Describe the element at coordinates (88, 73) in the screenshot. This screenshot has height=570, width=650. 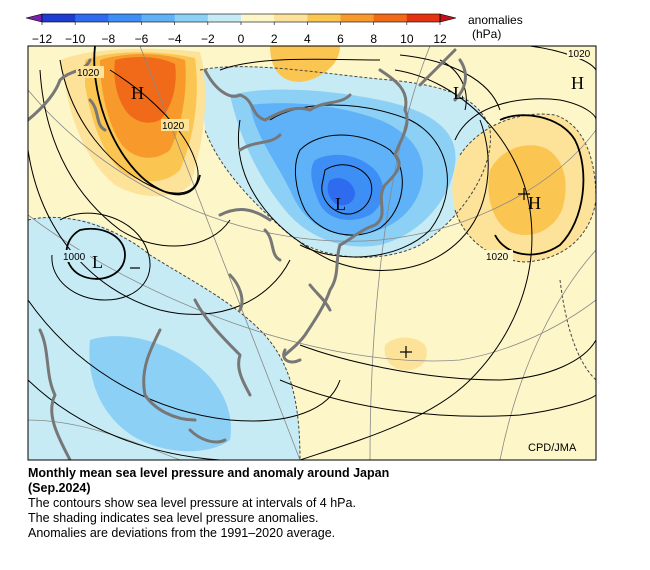
I see `isobar-label-1020-a: 1020` at that location.